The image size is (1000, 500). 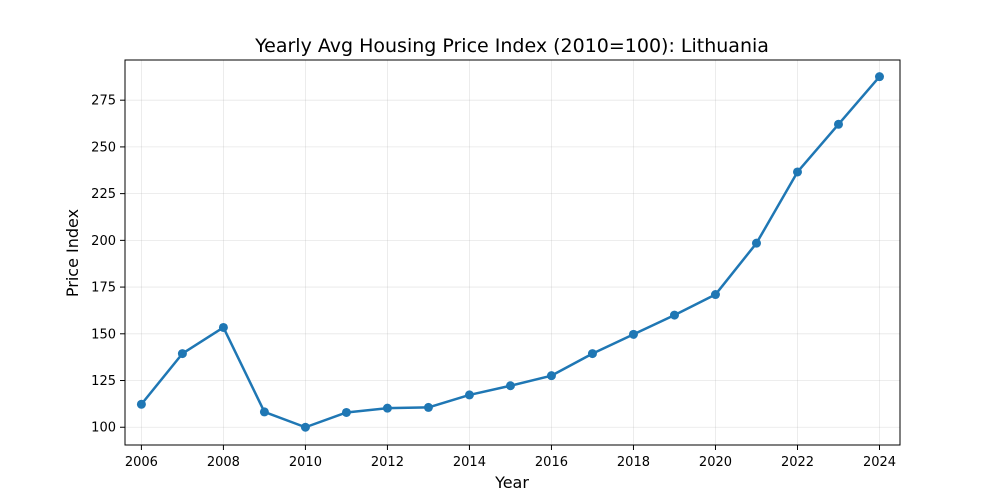 I want to click on y-tick-label: 250, so click(x=103, y=147).